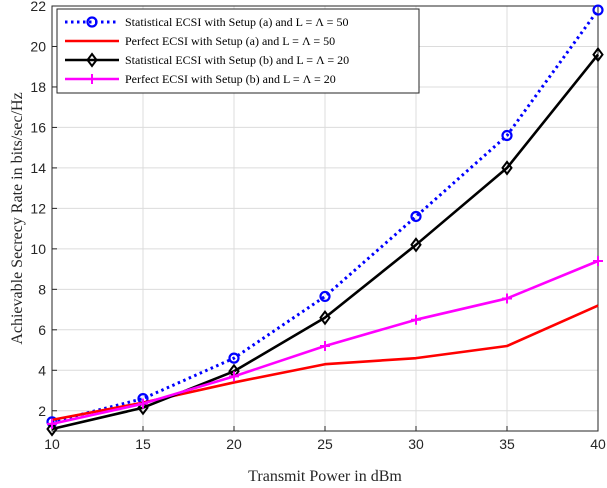 The height and width of the screenshot is (488, 607). Describe the element at coordinates (42, 370) in the screenshot. I see `y-tick-label: 4` at that location.